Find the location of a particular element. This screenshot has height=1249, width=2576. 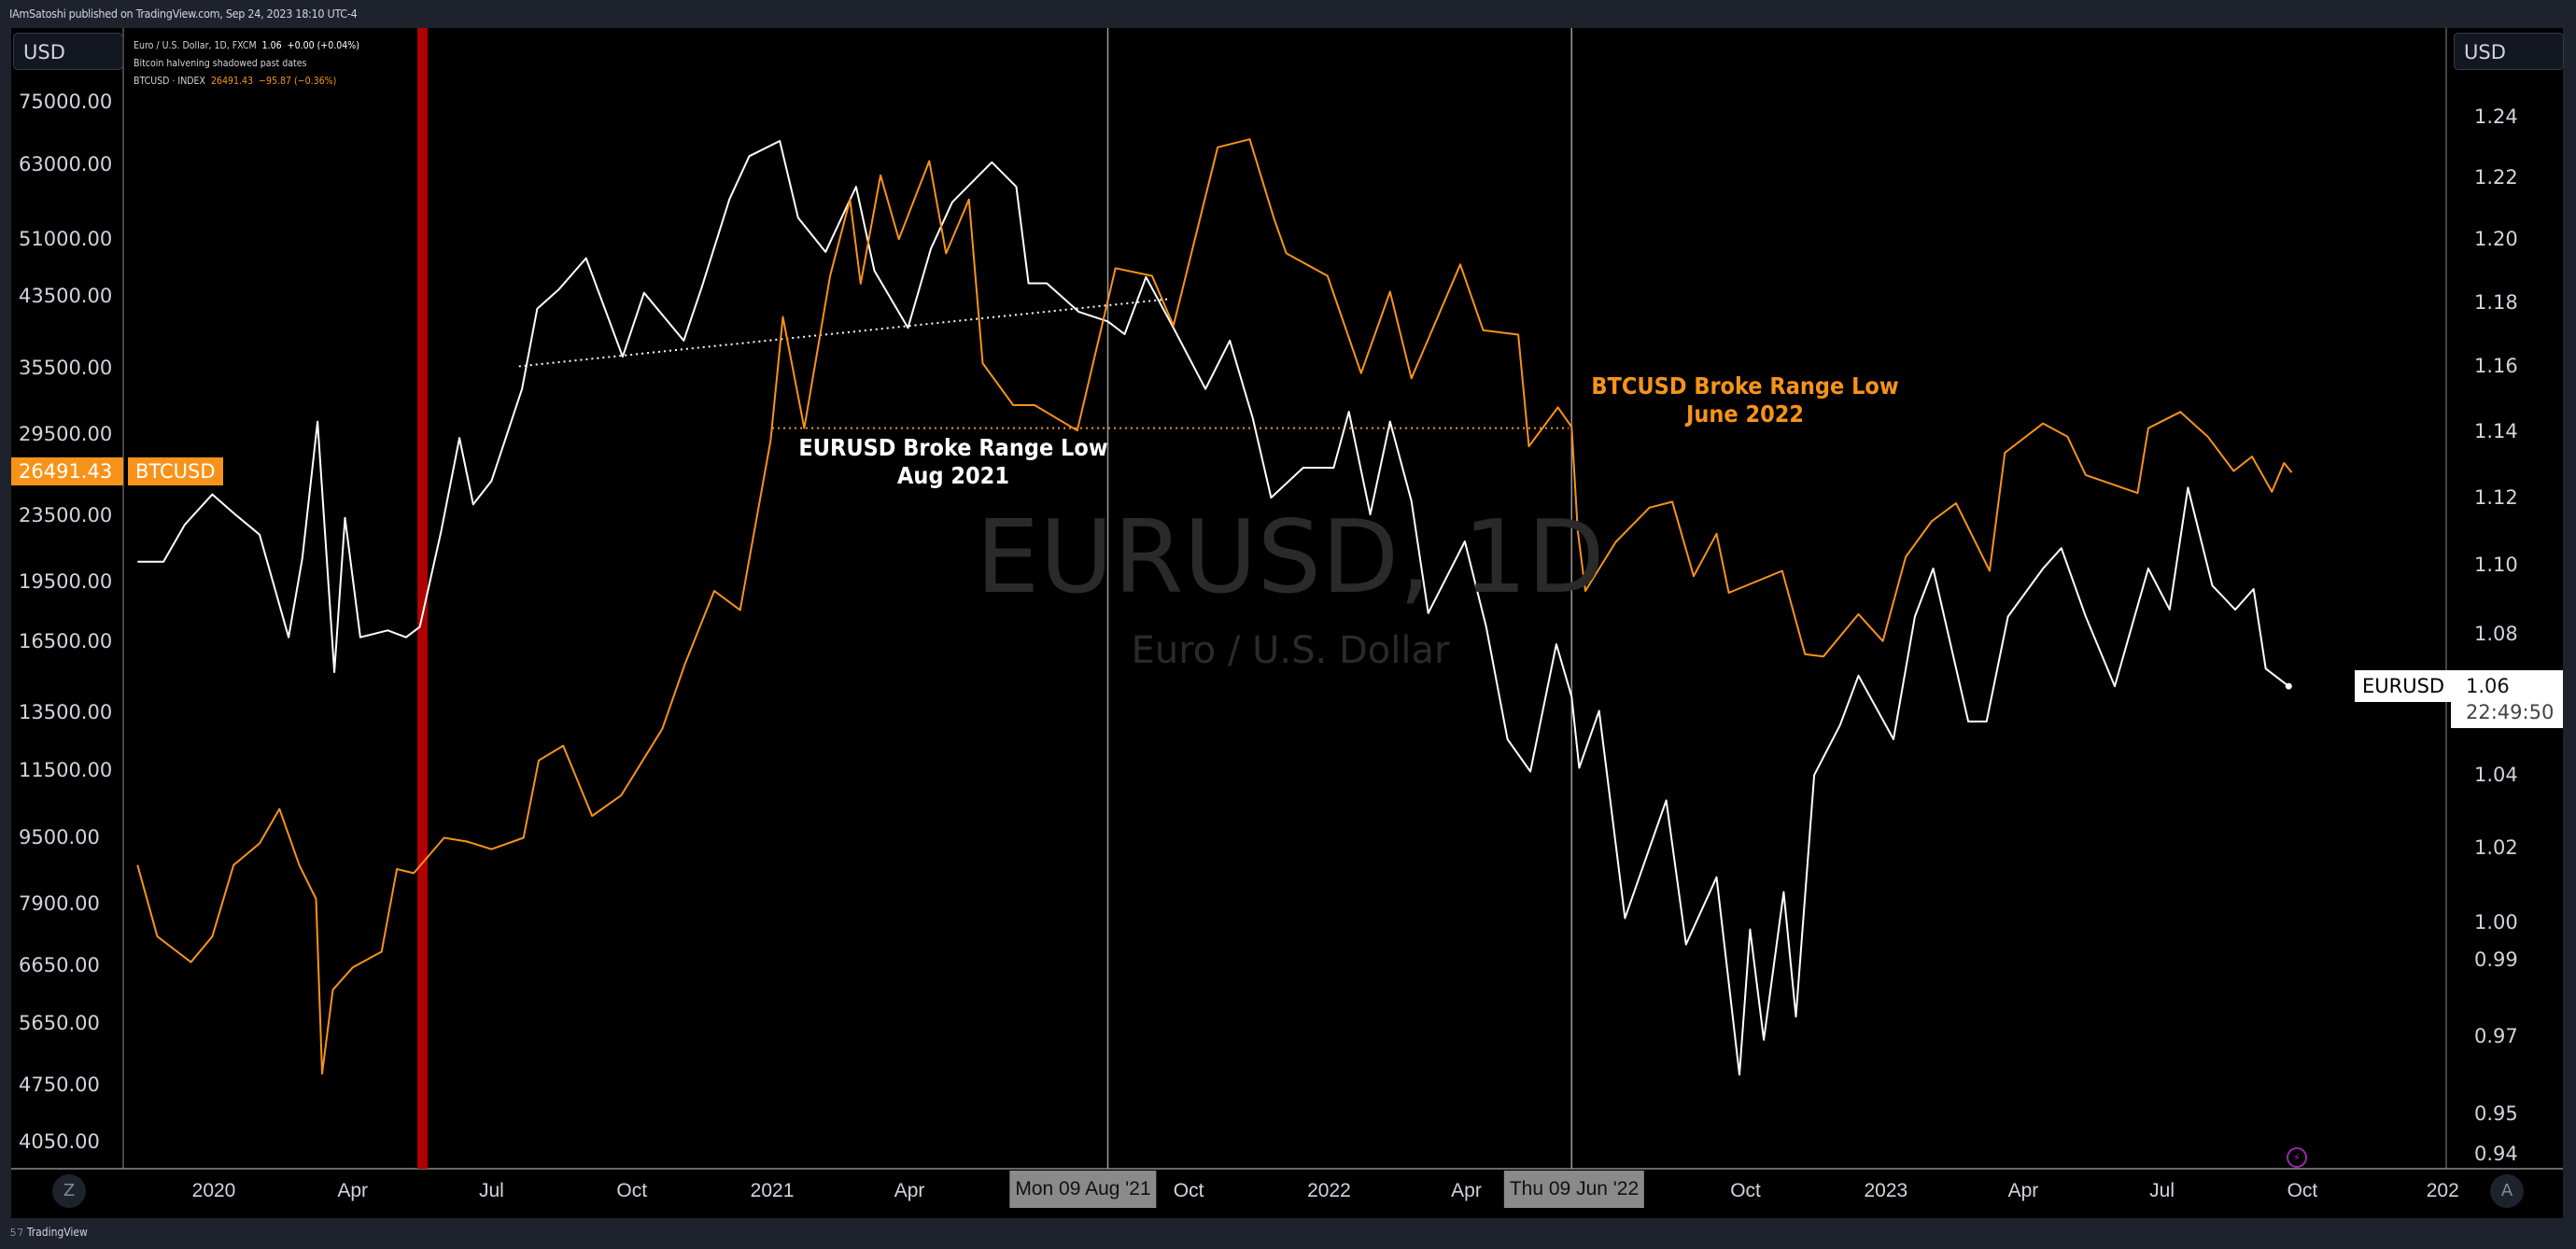

right-axis-tick-label: 1.02 is located at coordinates (2496, 848).